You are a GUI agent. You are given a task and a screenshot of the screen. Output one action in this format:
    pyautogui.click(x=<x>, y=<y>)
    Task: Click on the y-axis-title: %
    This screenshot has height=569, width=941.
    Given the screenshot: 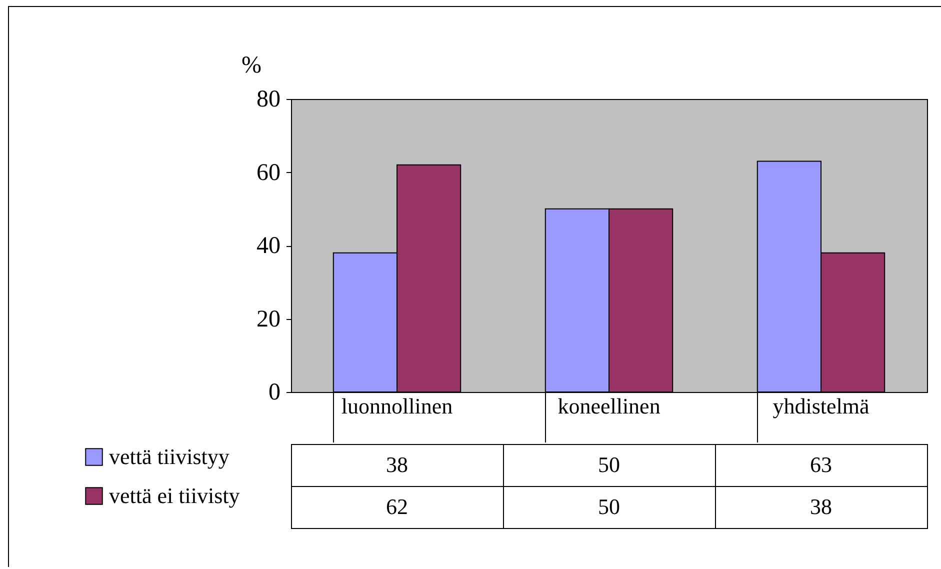 What is the action you would take?
    pyautogui.click(x=252, y=65)
    